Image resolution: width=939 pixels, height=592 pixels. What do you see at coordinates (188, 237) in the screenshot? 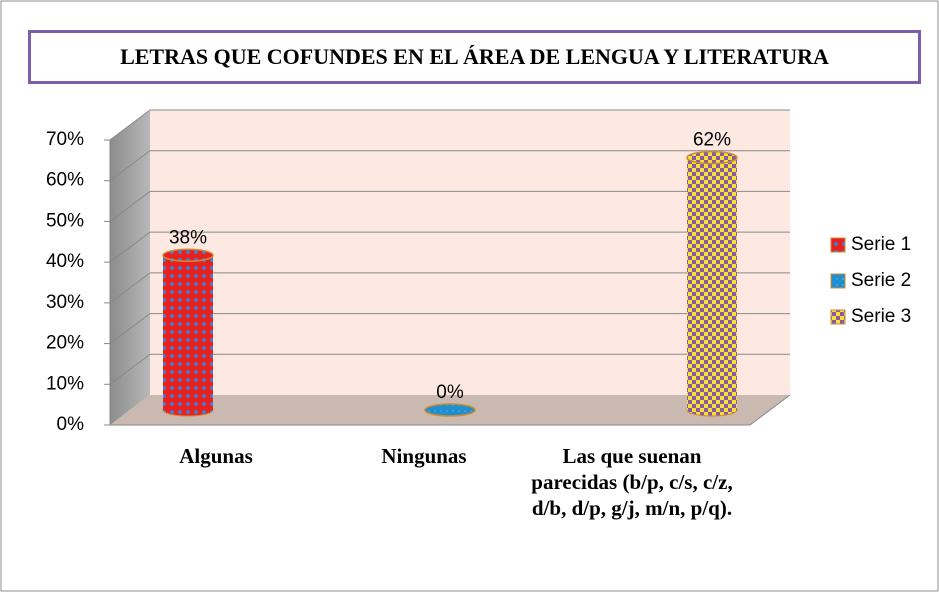
I see `data-label: 38%` at bounding box center [188, 237].